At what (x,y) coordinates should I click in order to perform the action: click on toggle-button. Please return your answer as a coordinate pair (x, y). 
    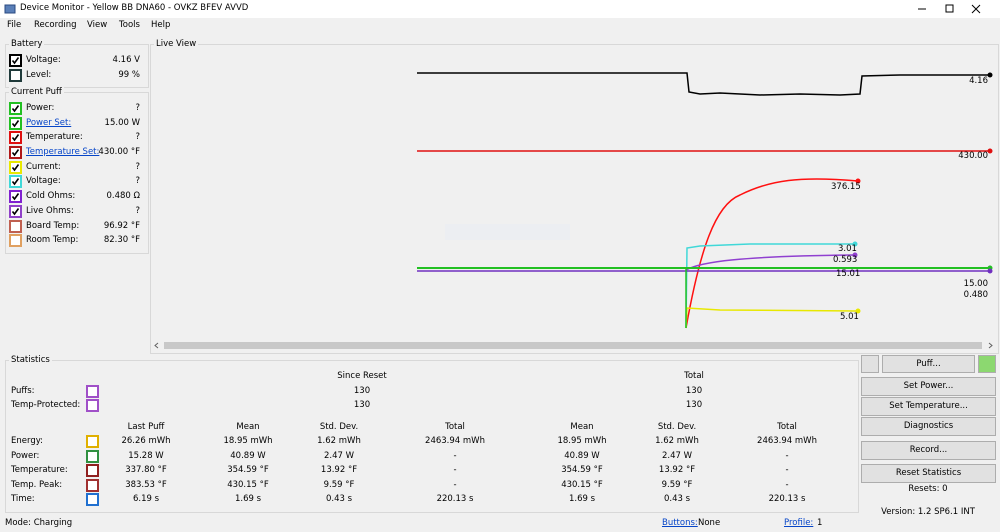
    Looking at the image, I should click on (987, 364).